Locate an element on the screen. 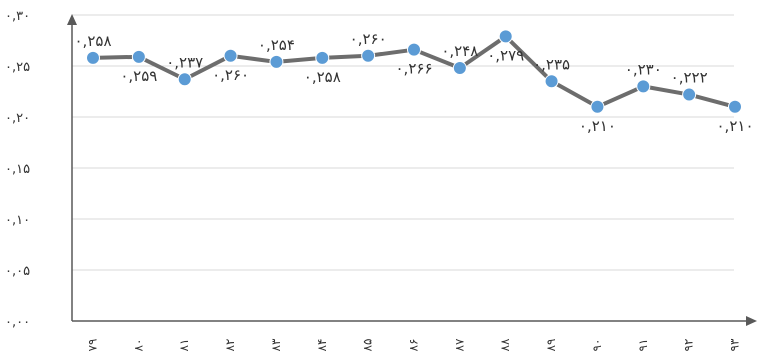 The image size is (766, 364). data-label: ۰,۲۴۸ is located at coordinates (459, 51).